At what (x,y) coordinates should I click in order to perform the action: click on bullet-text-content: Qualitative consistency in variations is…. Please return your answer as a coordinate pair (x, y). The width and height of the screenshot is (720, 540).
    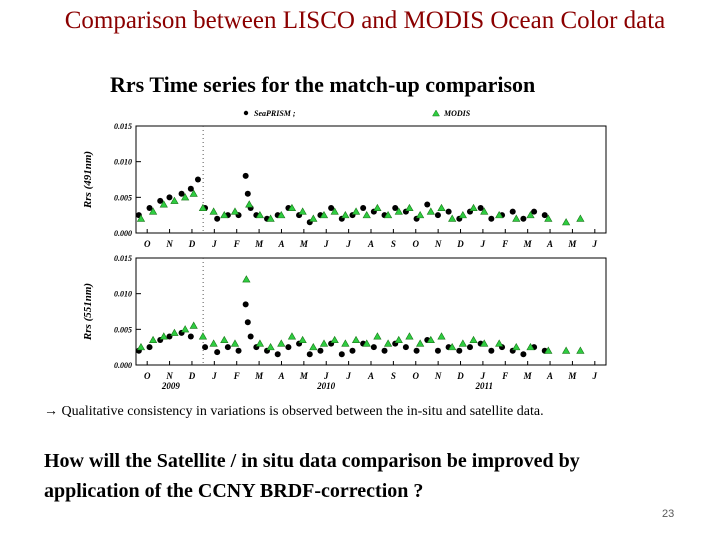
    Looking at the image, I should click on (302, 411).